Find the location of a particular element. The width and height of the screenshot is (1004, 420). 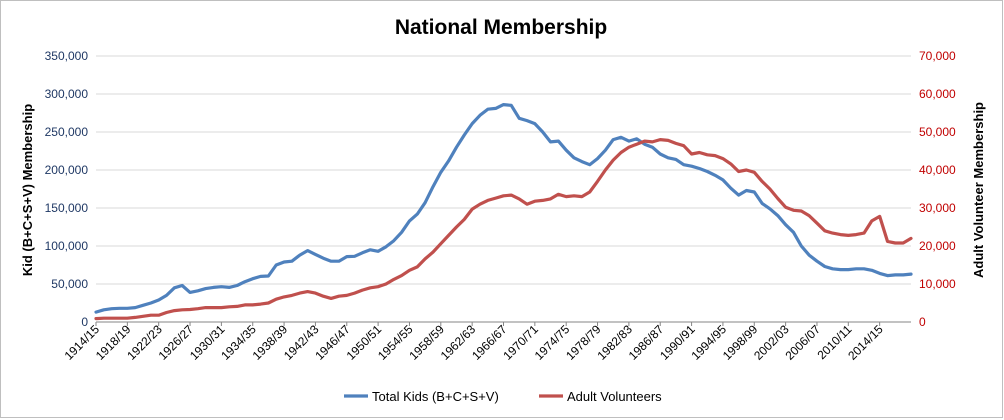

right-y-tick-label: 0 is located at coordinates (922, 322).